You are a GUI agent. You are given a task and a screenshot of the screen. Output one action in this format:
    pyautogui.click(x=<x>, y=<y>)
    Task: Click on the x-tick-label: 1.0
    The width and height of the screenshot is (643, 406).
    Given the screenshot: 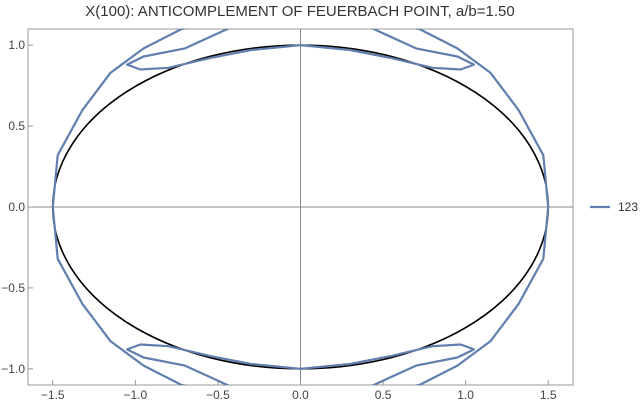 What is the action you would take?
    pyautogui.click(x=465, y=395)
    